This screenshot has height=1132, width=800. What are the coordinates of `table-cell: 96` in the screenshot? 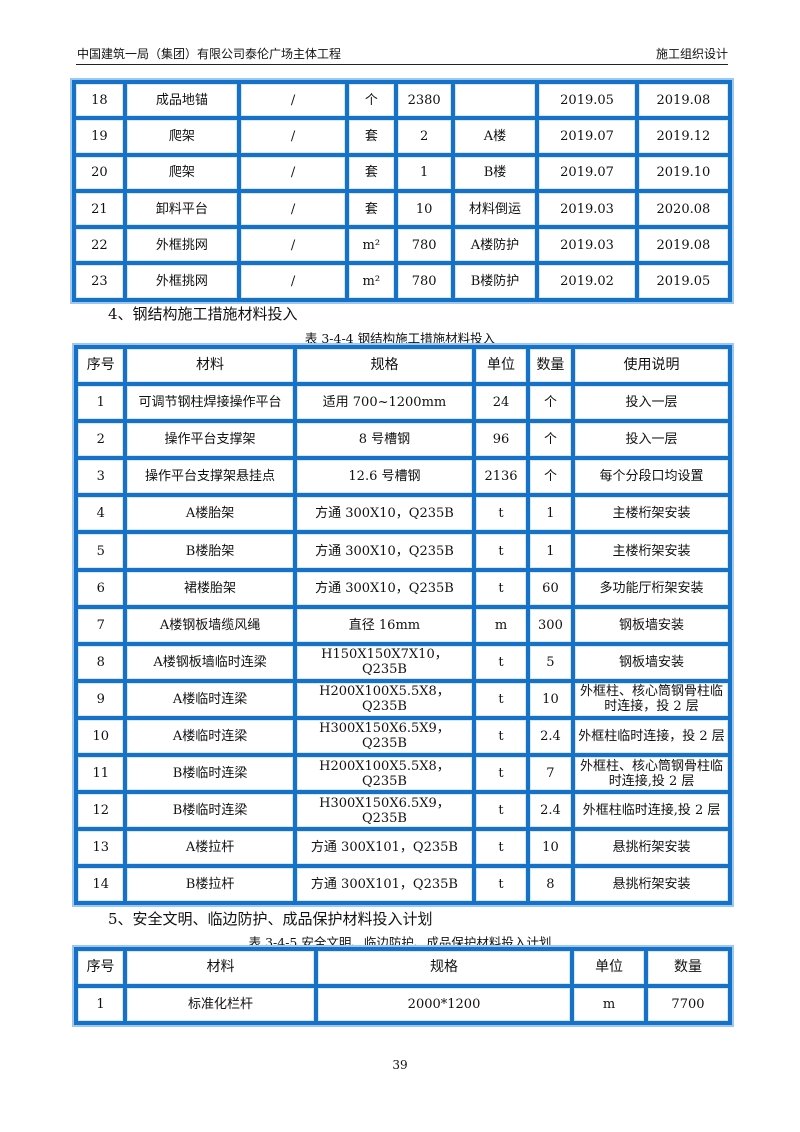 It's located at (501, 440).